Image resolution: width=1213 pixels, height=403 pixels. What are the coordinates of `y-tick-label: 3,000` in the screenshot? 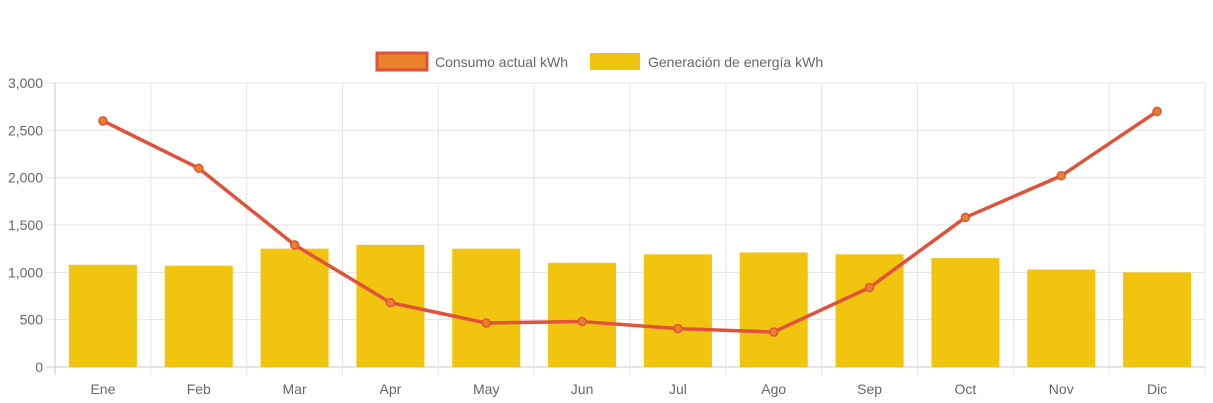 It's located at (25, 83).